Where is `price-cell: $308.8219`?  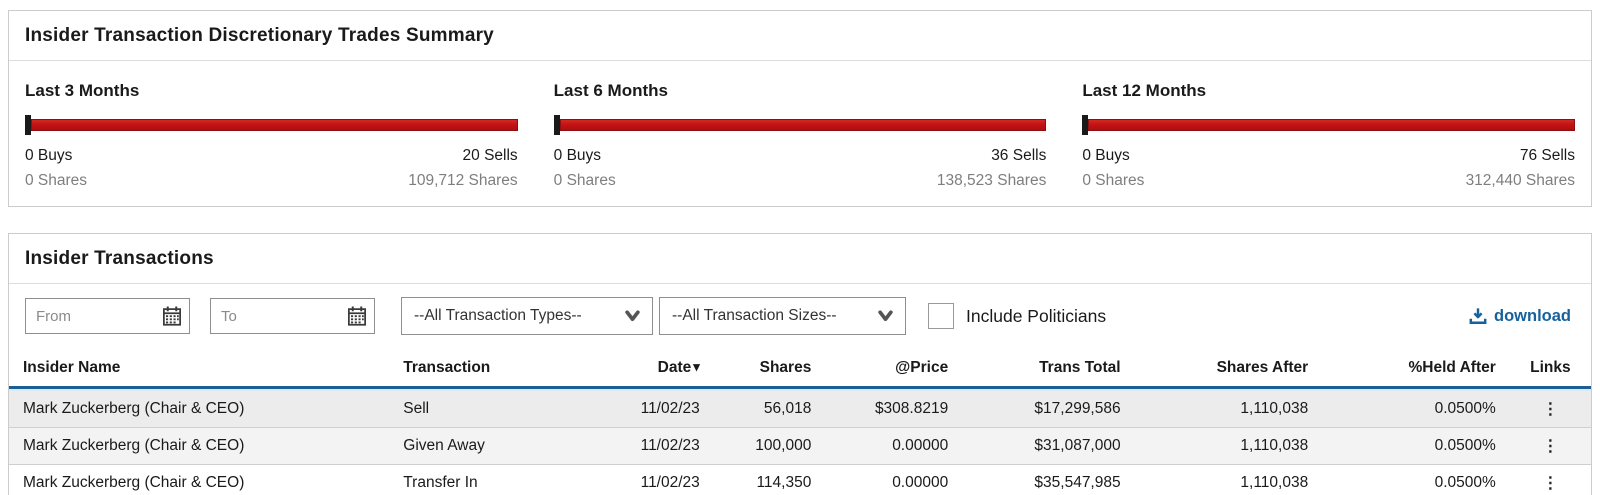
price-cell: $308.8219 is located at coordinates (894, 408).